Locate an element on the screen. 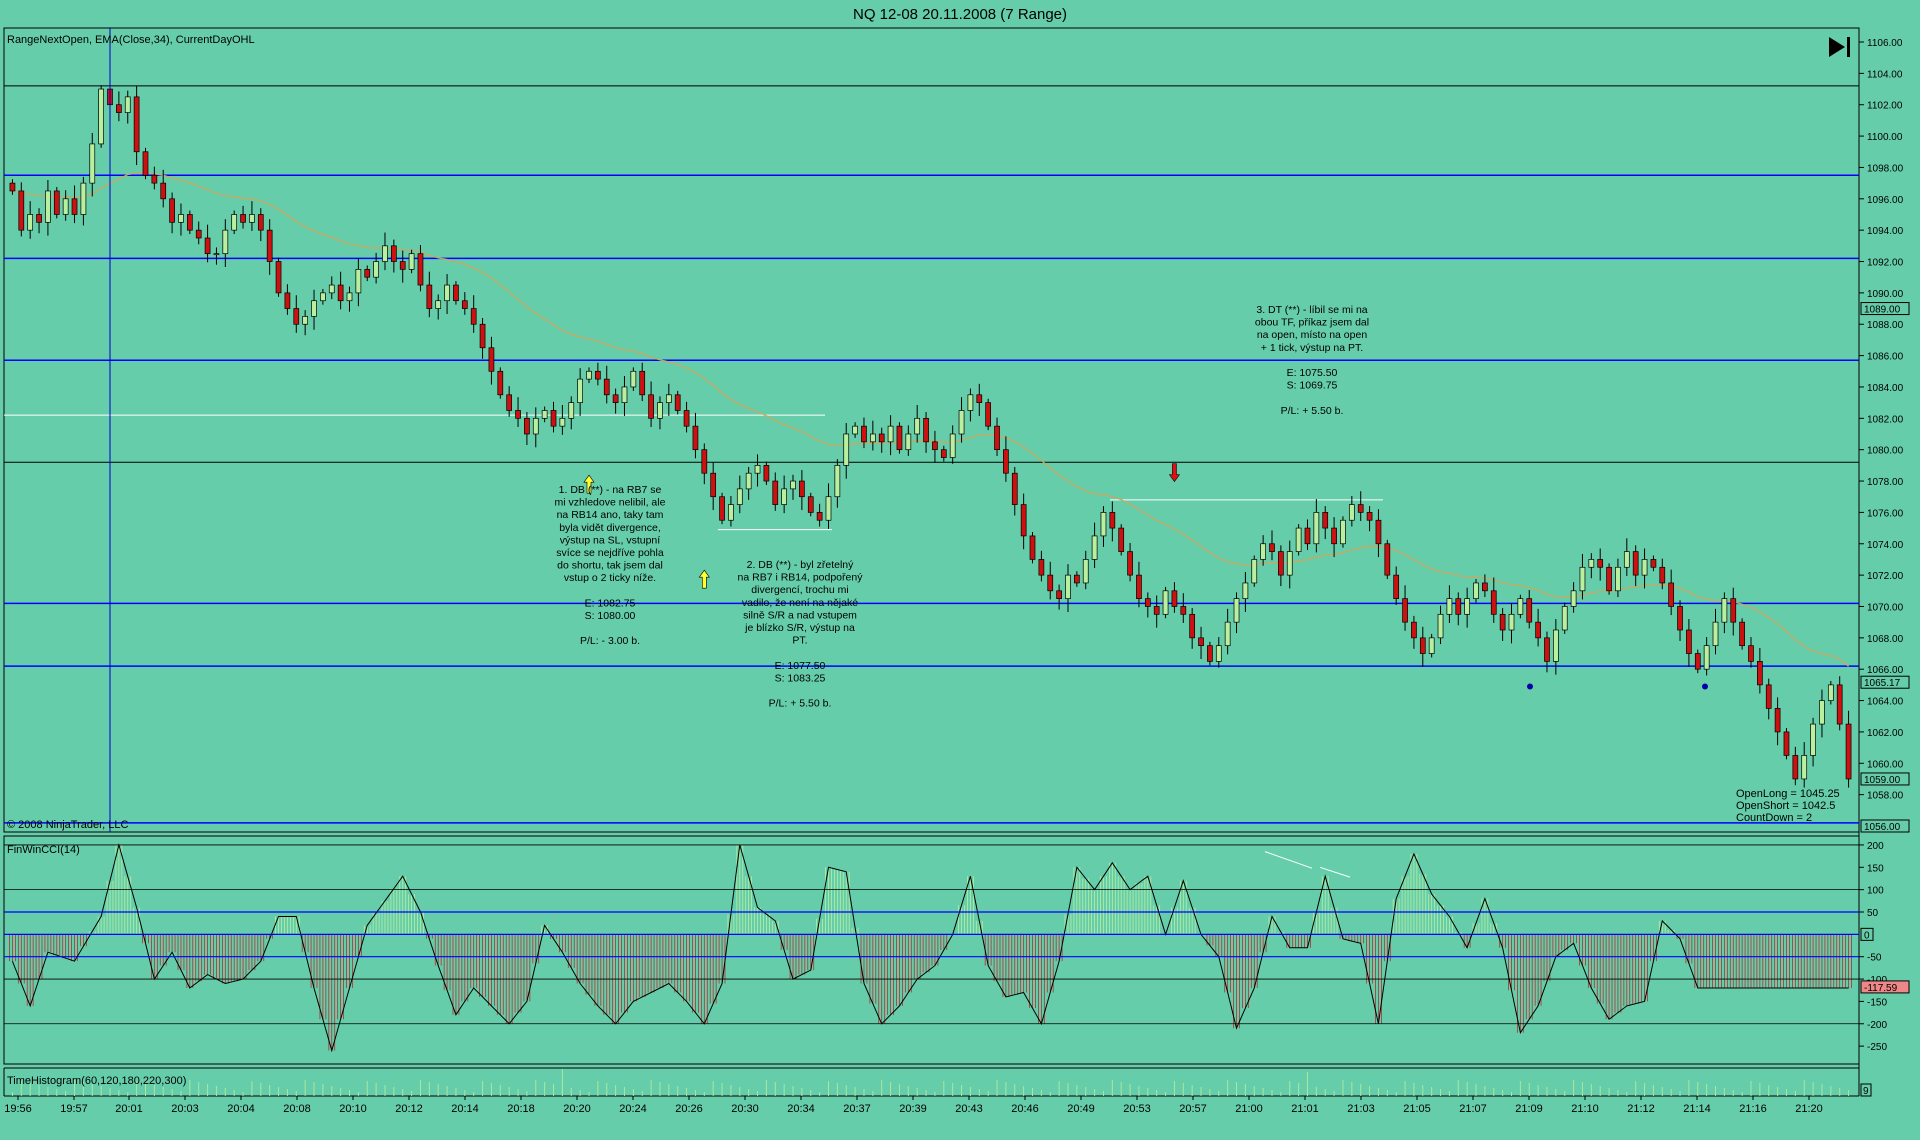  time-tick-label: 20:43 is located at coordinates (969, 1109).